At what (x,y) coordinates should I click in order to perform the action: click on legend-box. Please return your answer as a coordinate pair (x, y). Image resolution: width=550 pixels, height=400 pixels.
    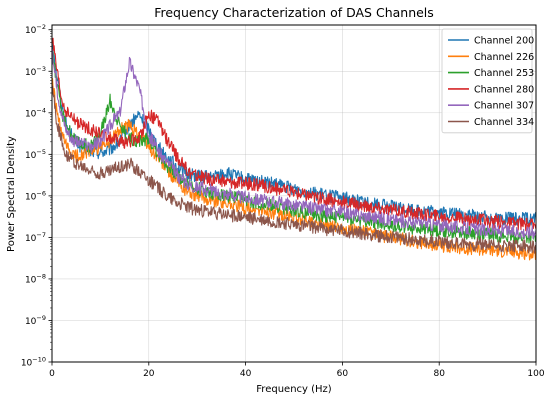
    Looking at the image, I should click on (487, 81).